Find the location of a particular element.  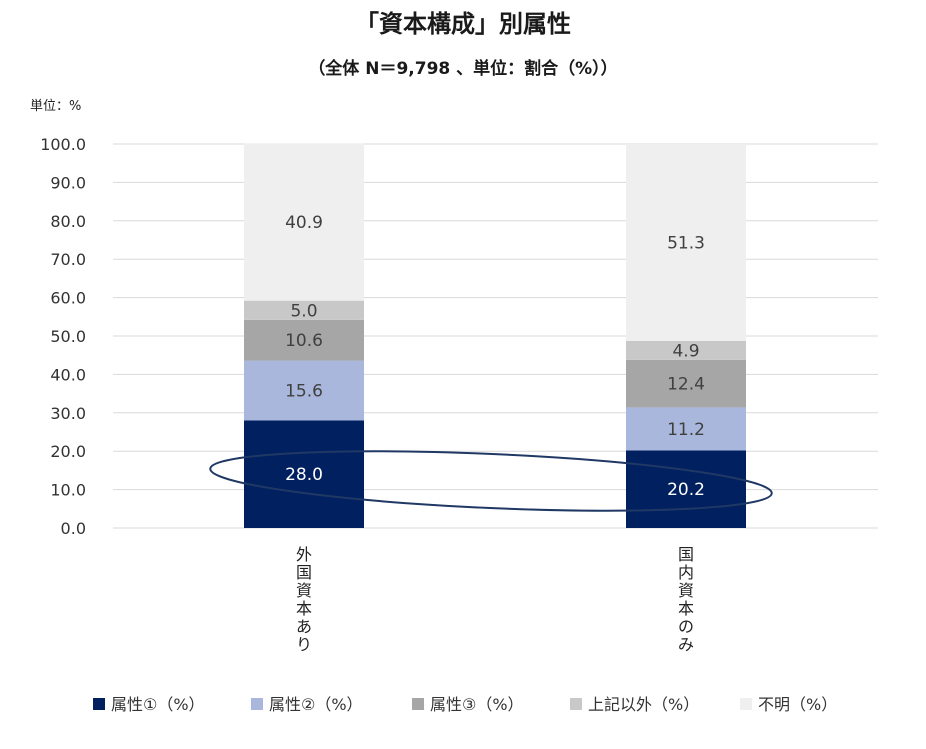

y-tick-label: 10.0 is located at coordinates (68, 490).